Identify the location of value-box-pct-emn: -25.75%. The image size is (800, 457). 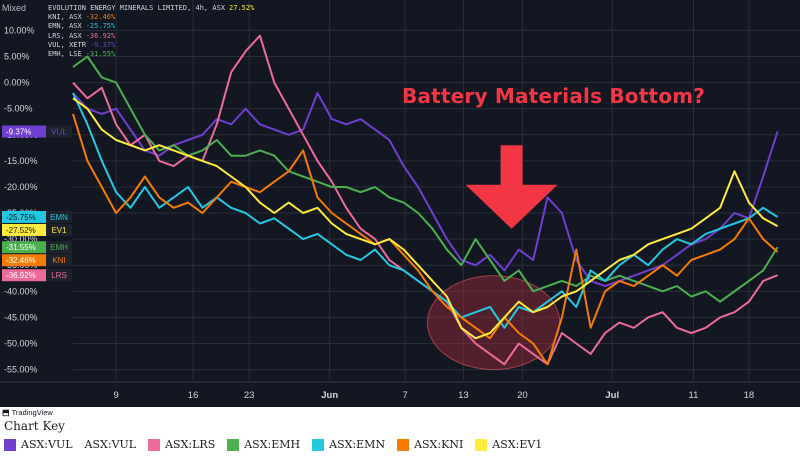
(21, 217).